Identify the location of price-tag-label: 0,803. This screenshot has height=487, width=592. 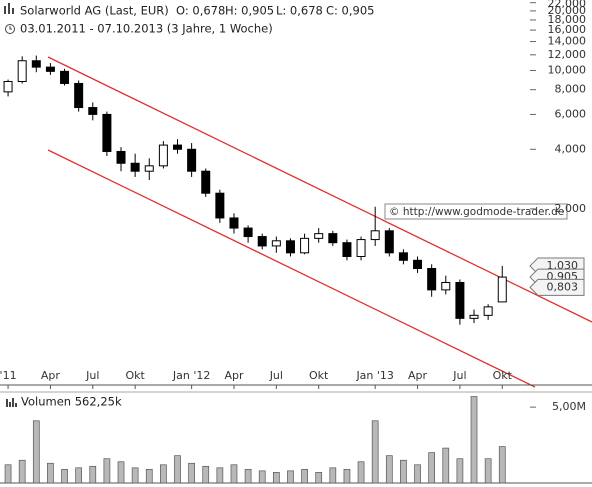
(563, 286).